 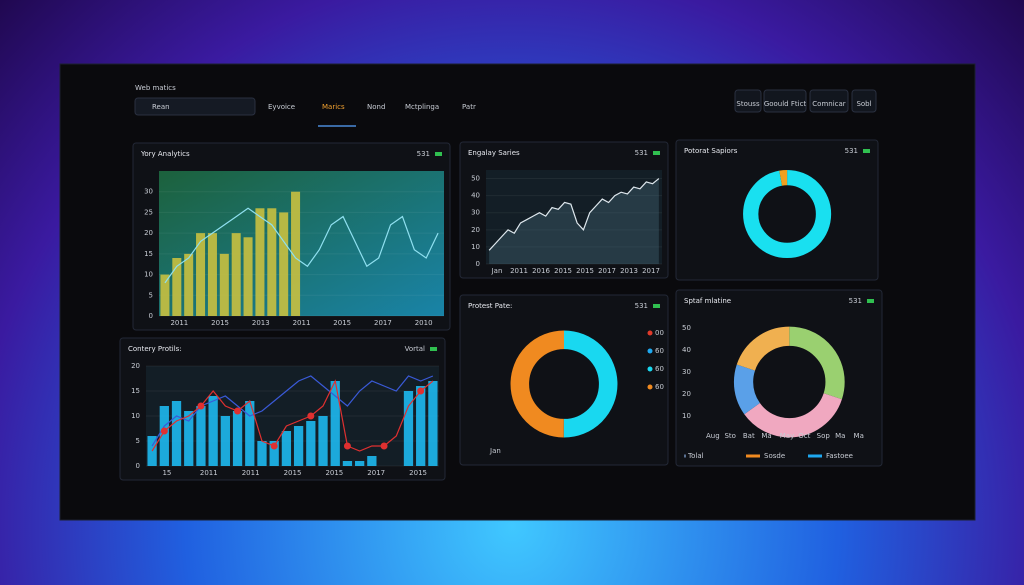 What do you see at coordinates (422, 107) in the screenshot?
I see `nav-item: Mctplinga` at bounding box center [422, 107].